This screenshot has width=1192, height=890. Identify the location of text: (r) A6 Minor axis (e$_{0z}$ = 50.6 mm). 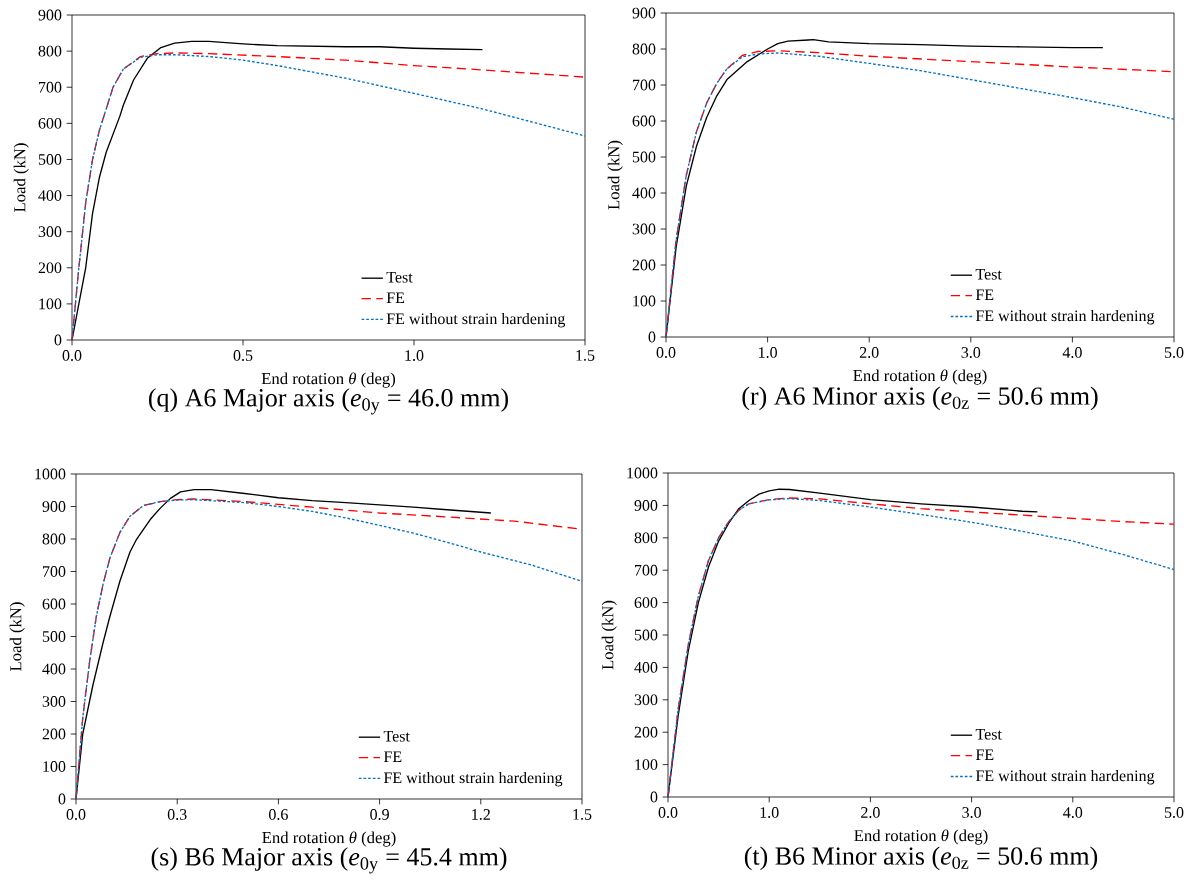
(920, 398).